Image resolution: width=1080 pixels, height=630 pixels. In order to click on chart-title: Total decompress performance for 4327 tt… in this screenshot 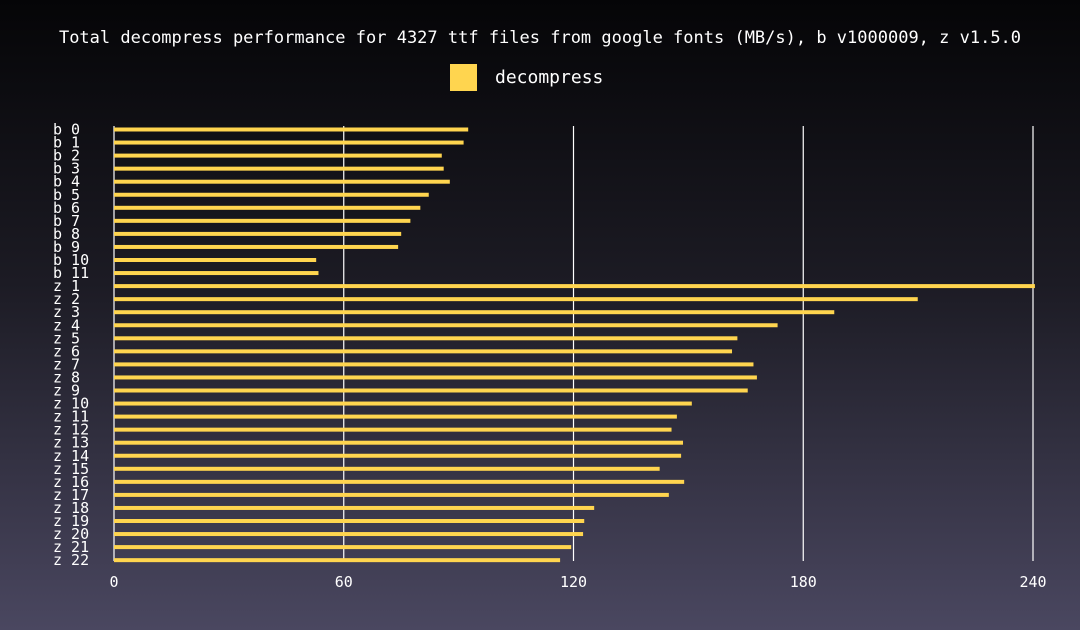, I will do `click(540, 38)`.